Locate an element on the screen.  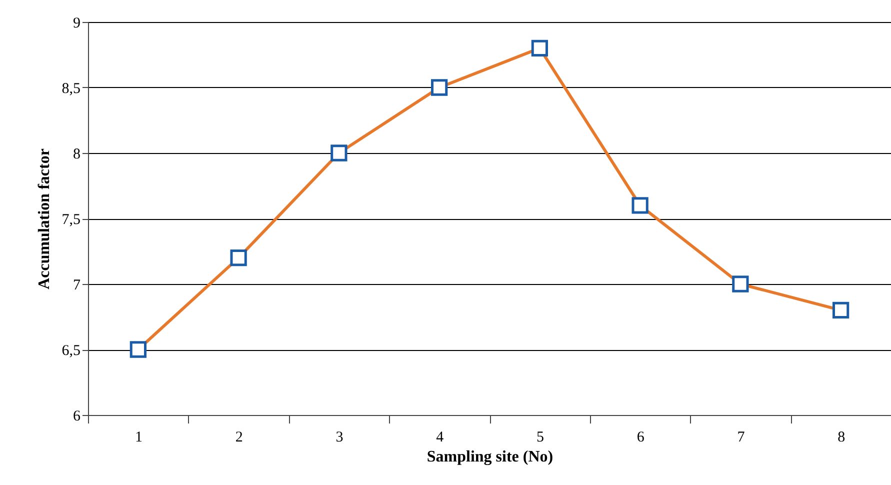
x-tick-label: 4 is located at coordinates (440, 438).